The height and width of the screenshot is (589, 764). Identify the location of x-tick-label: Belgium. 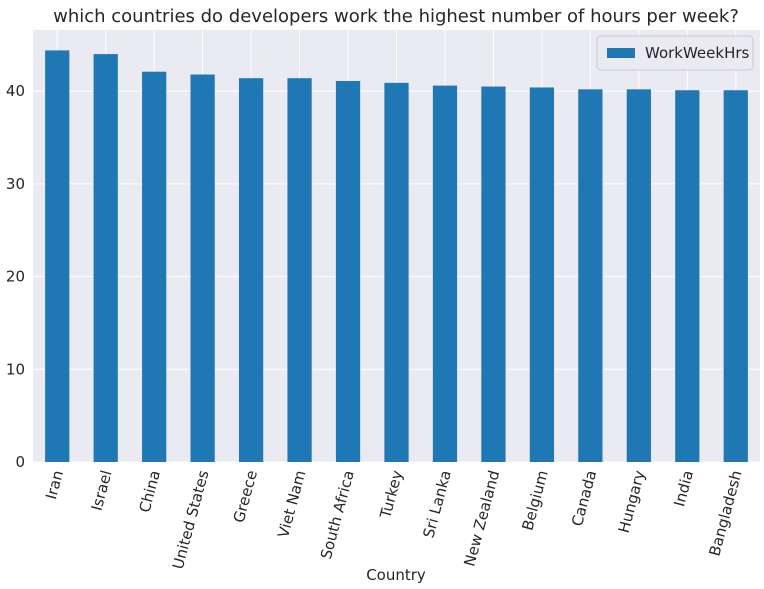
(534, 500).